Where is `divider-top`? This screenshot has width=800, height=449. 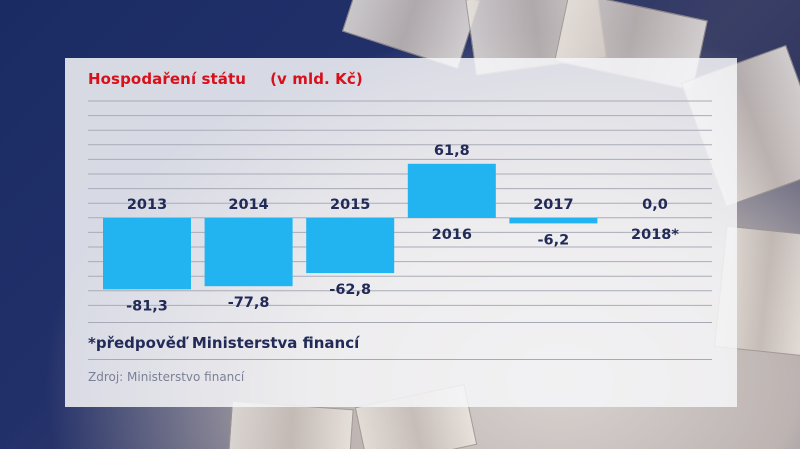 divider-top is located at coordinates (400, 322).